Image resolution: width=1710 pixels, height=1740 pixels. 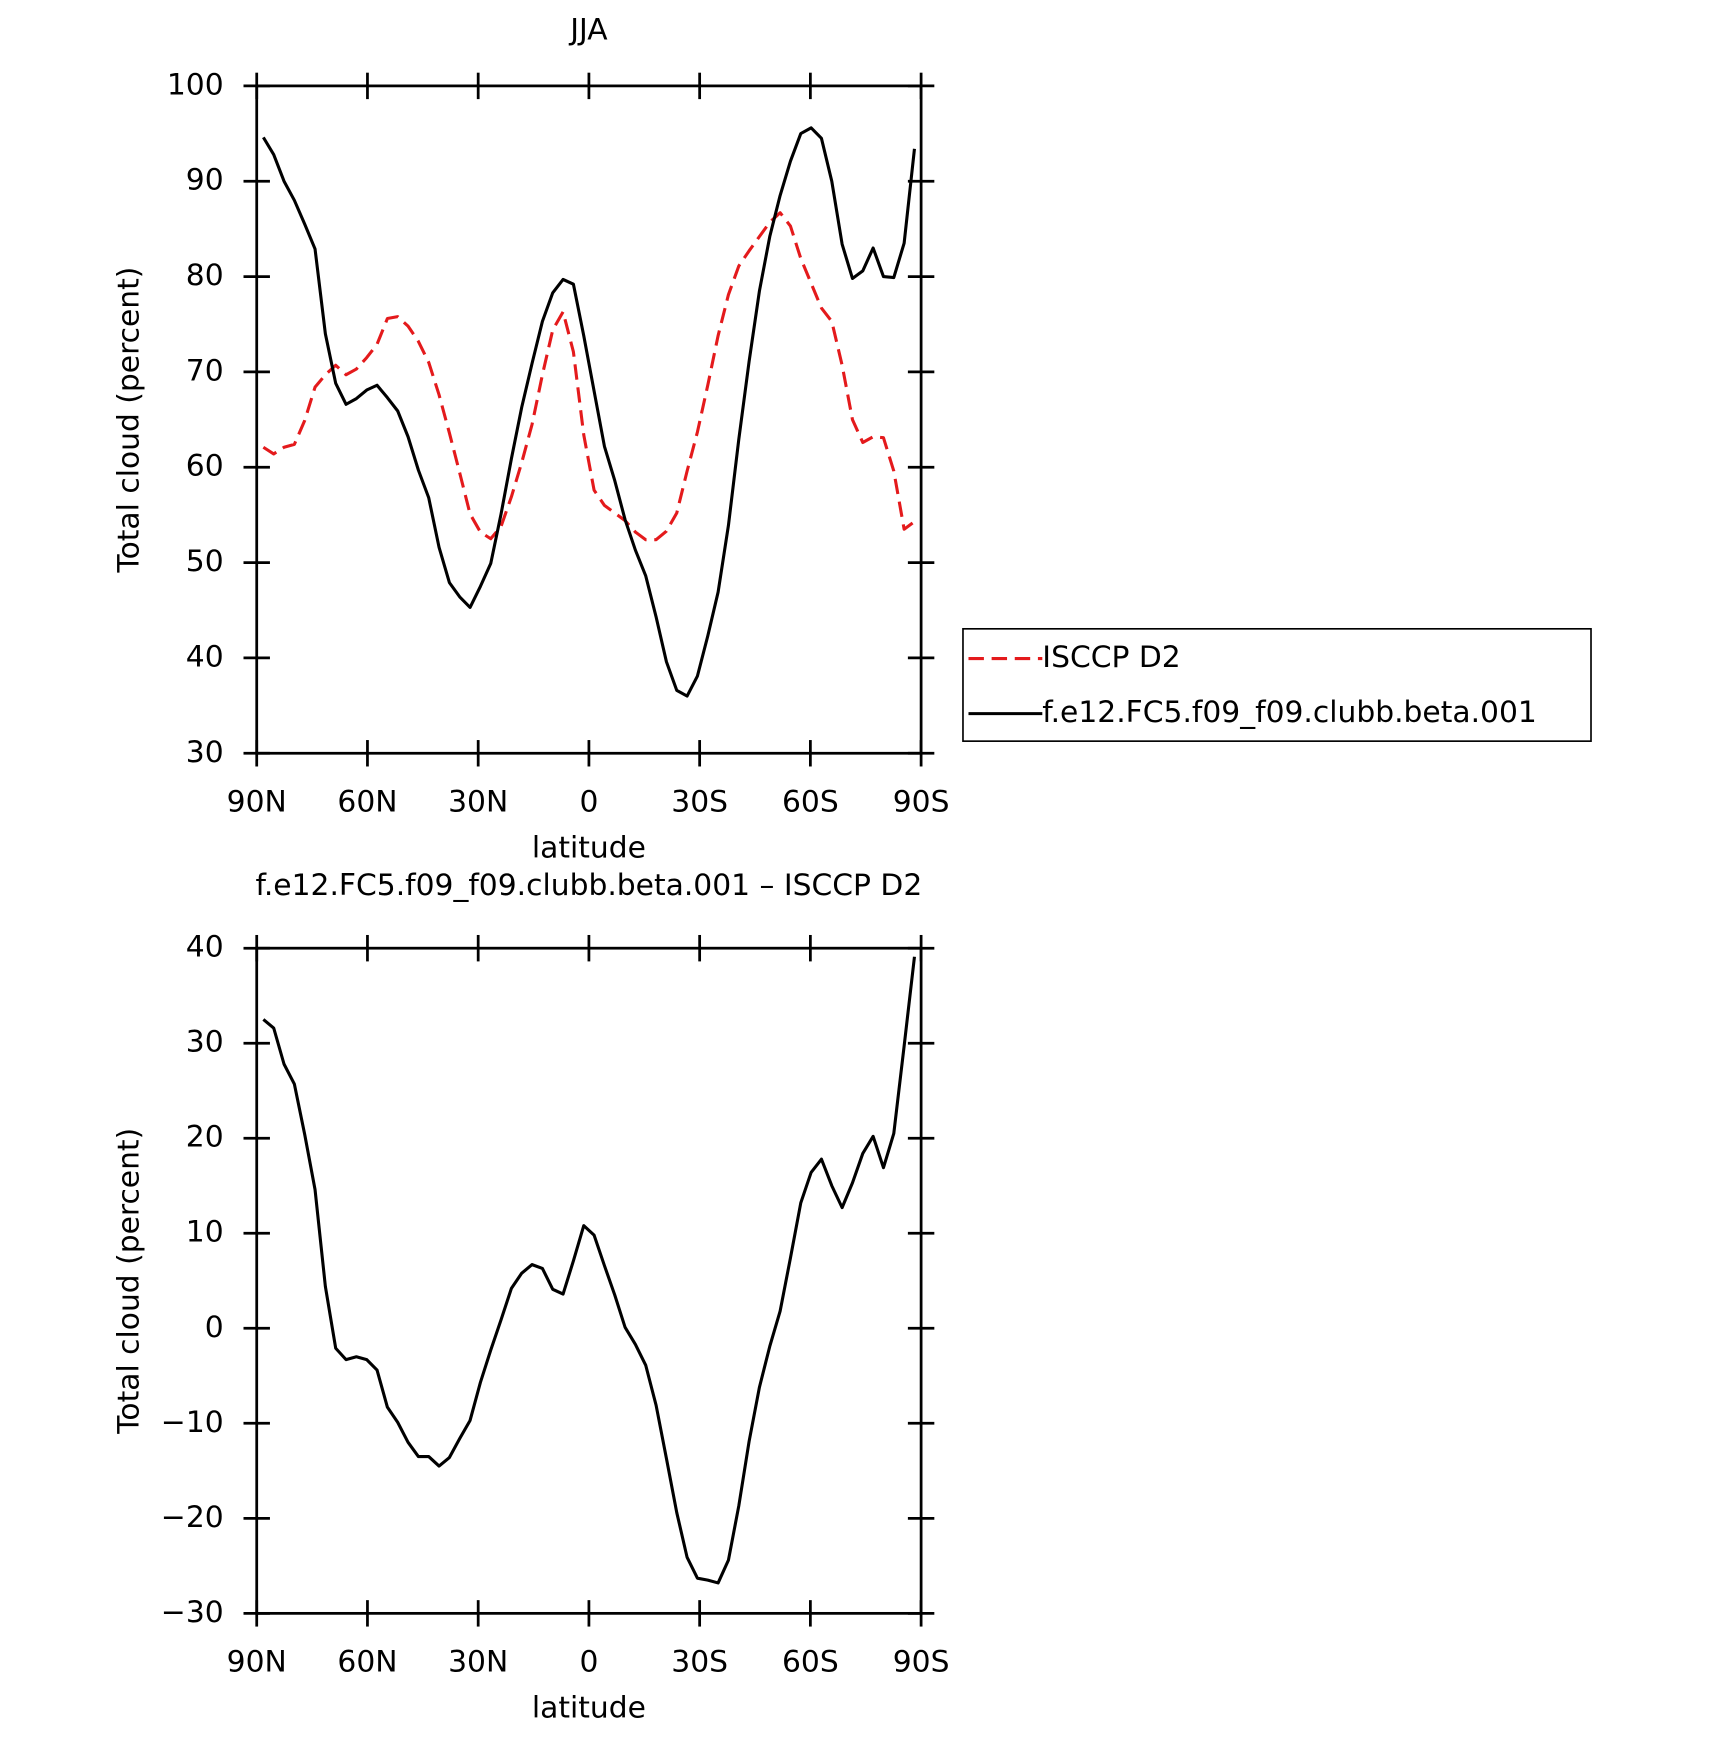 I want to click on y-tick-label: 70, so click(x=205, y=370).